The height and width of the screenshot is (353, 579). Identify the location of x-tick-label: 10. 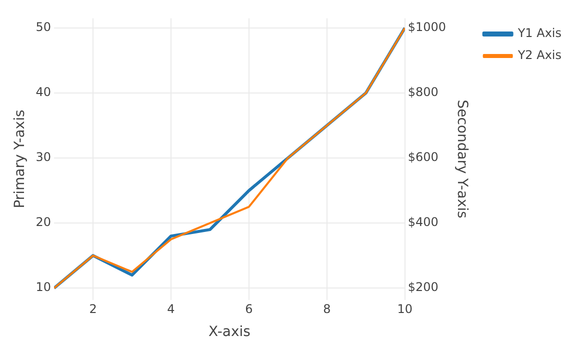
(404, 309).